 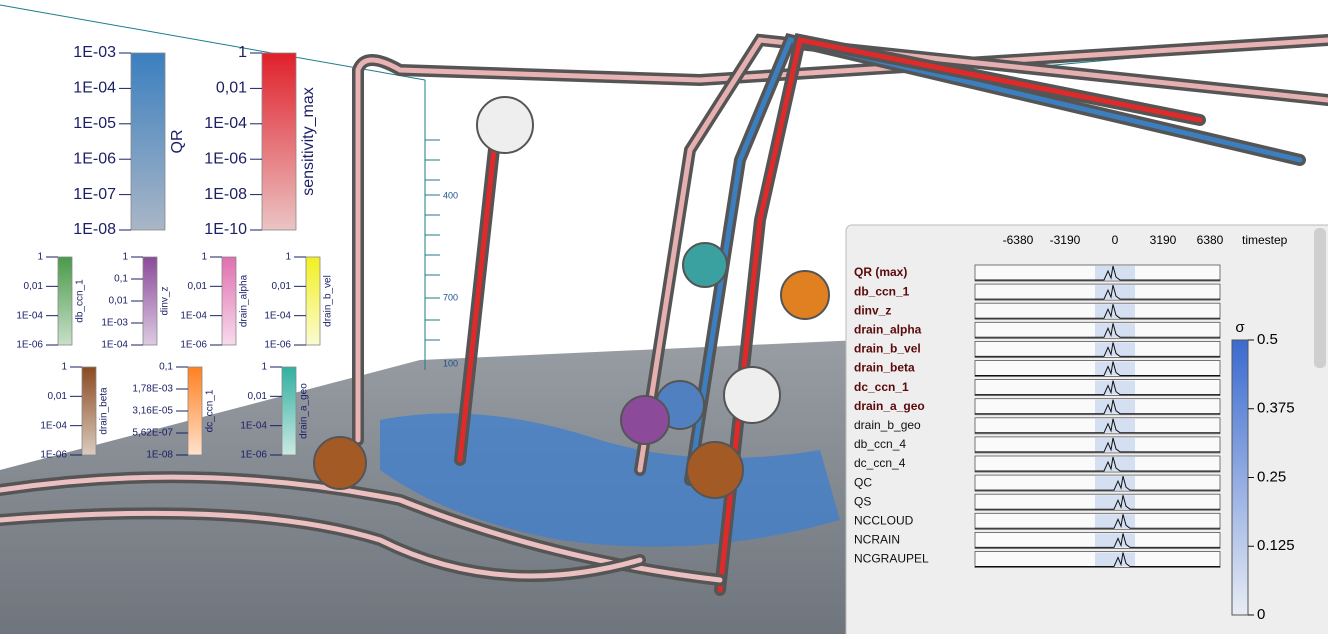 What do you see at coordinates (880, 444) in the screenshot?
I see `row-label: db_ccn_4` at bounding box center [880, 444].